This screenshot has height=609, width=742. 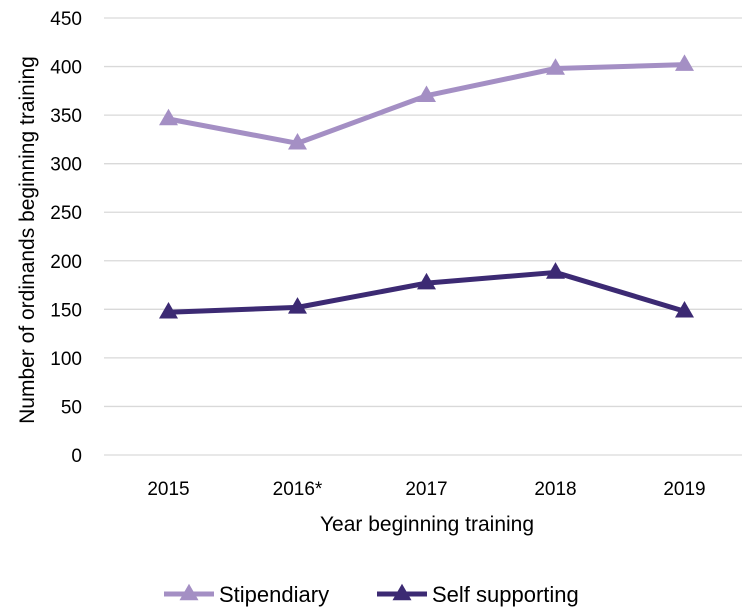 What do you see at coordinates (505, 594) in the screenshot?
I see `legend-label: Self supporting` at bounding box center [505, 594].